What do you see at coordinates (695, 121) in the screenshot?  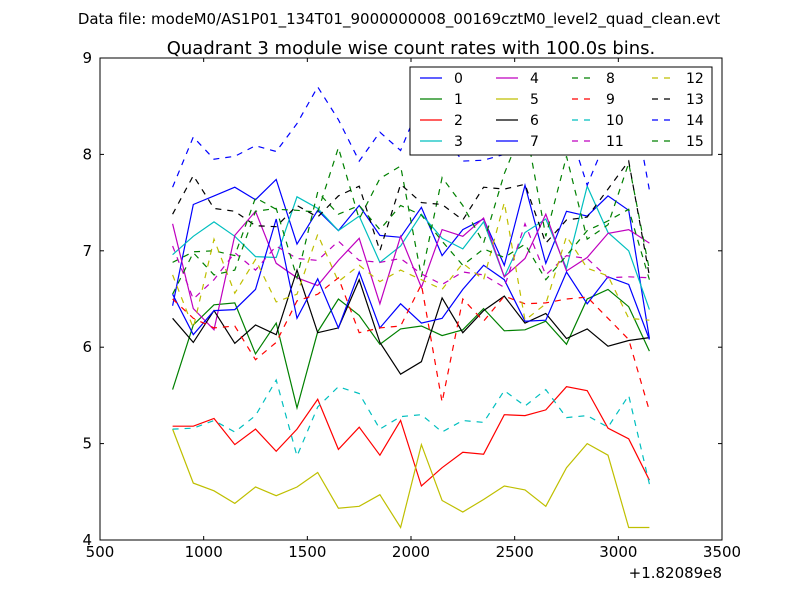 I see `legend-label-14: 14` at bounding box center [695, 121].